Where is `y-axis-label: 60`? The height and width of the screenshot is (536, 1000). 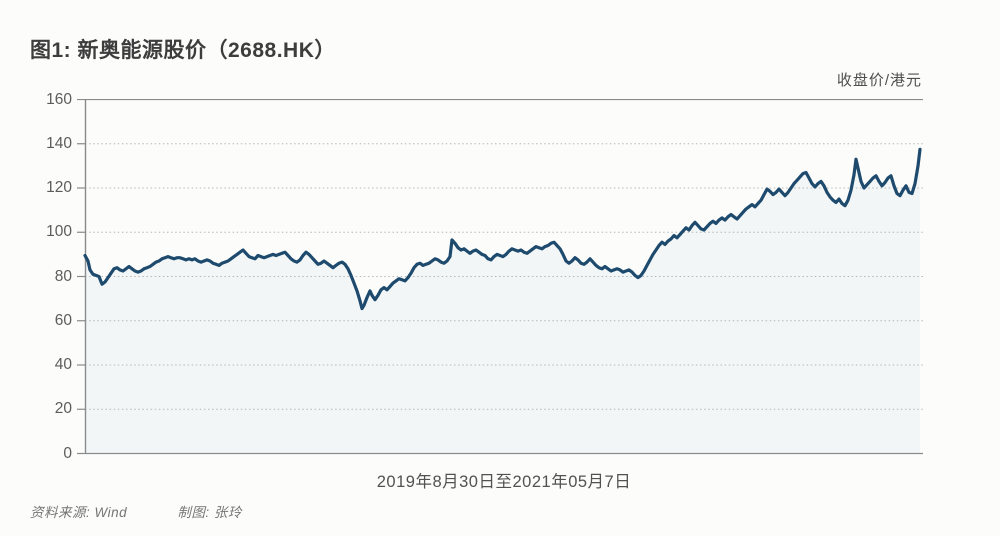 y-axis-label: 60 is located at coordinates (63, 320).